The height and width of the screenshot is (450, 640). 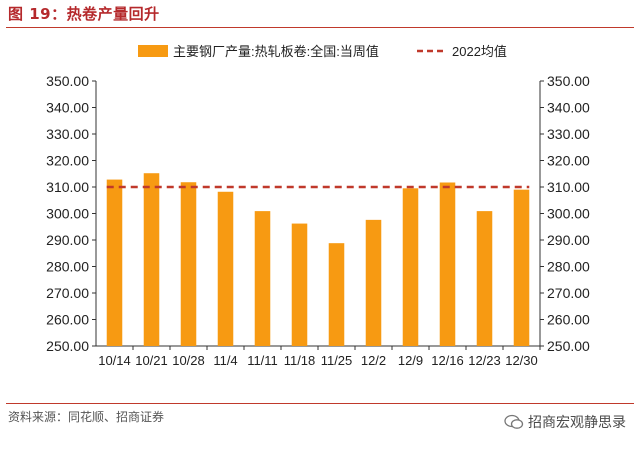 What do you see at coordinates (568, 108) in the screenshot?
I see `y-tick-label-right: 340.00` at bounding box center [568, 108].